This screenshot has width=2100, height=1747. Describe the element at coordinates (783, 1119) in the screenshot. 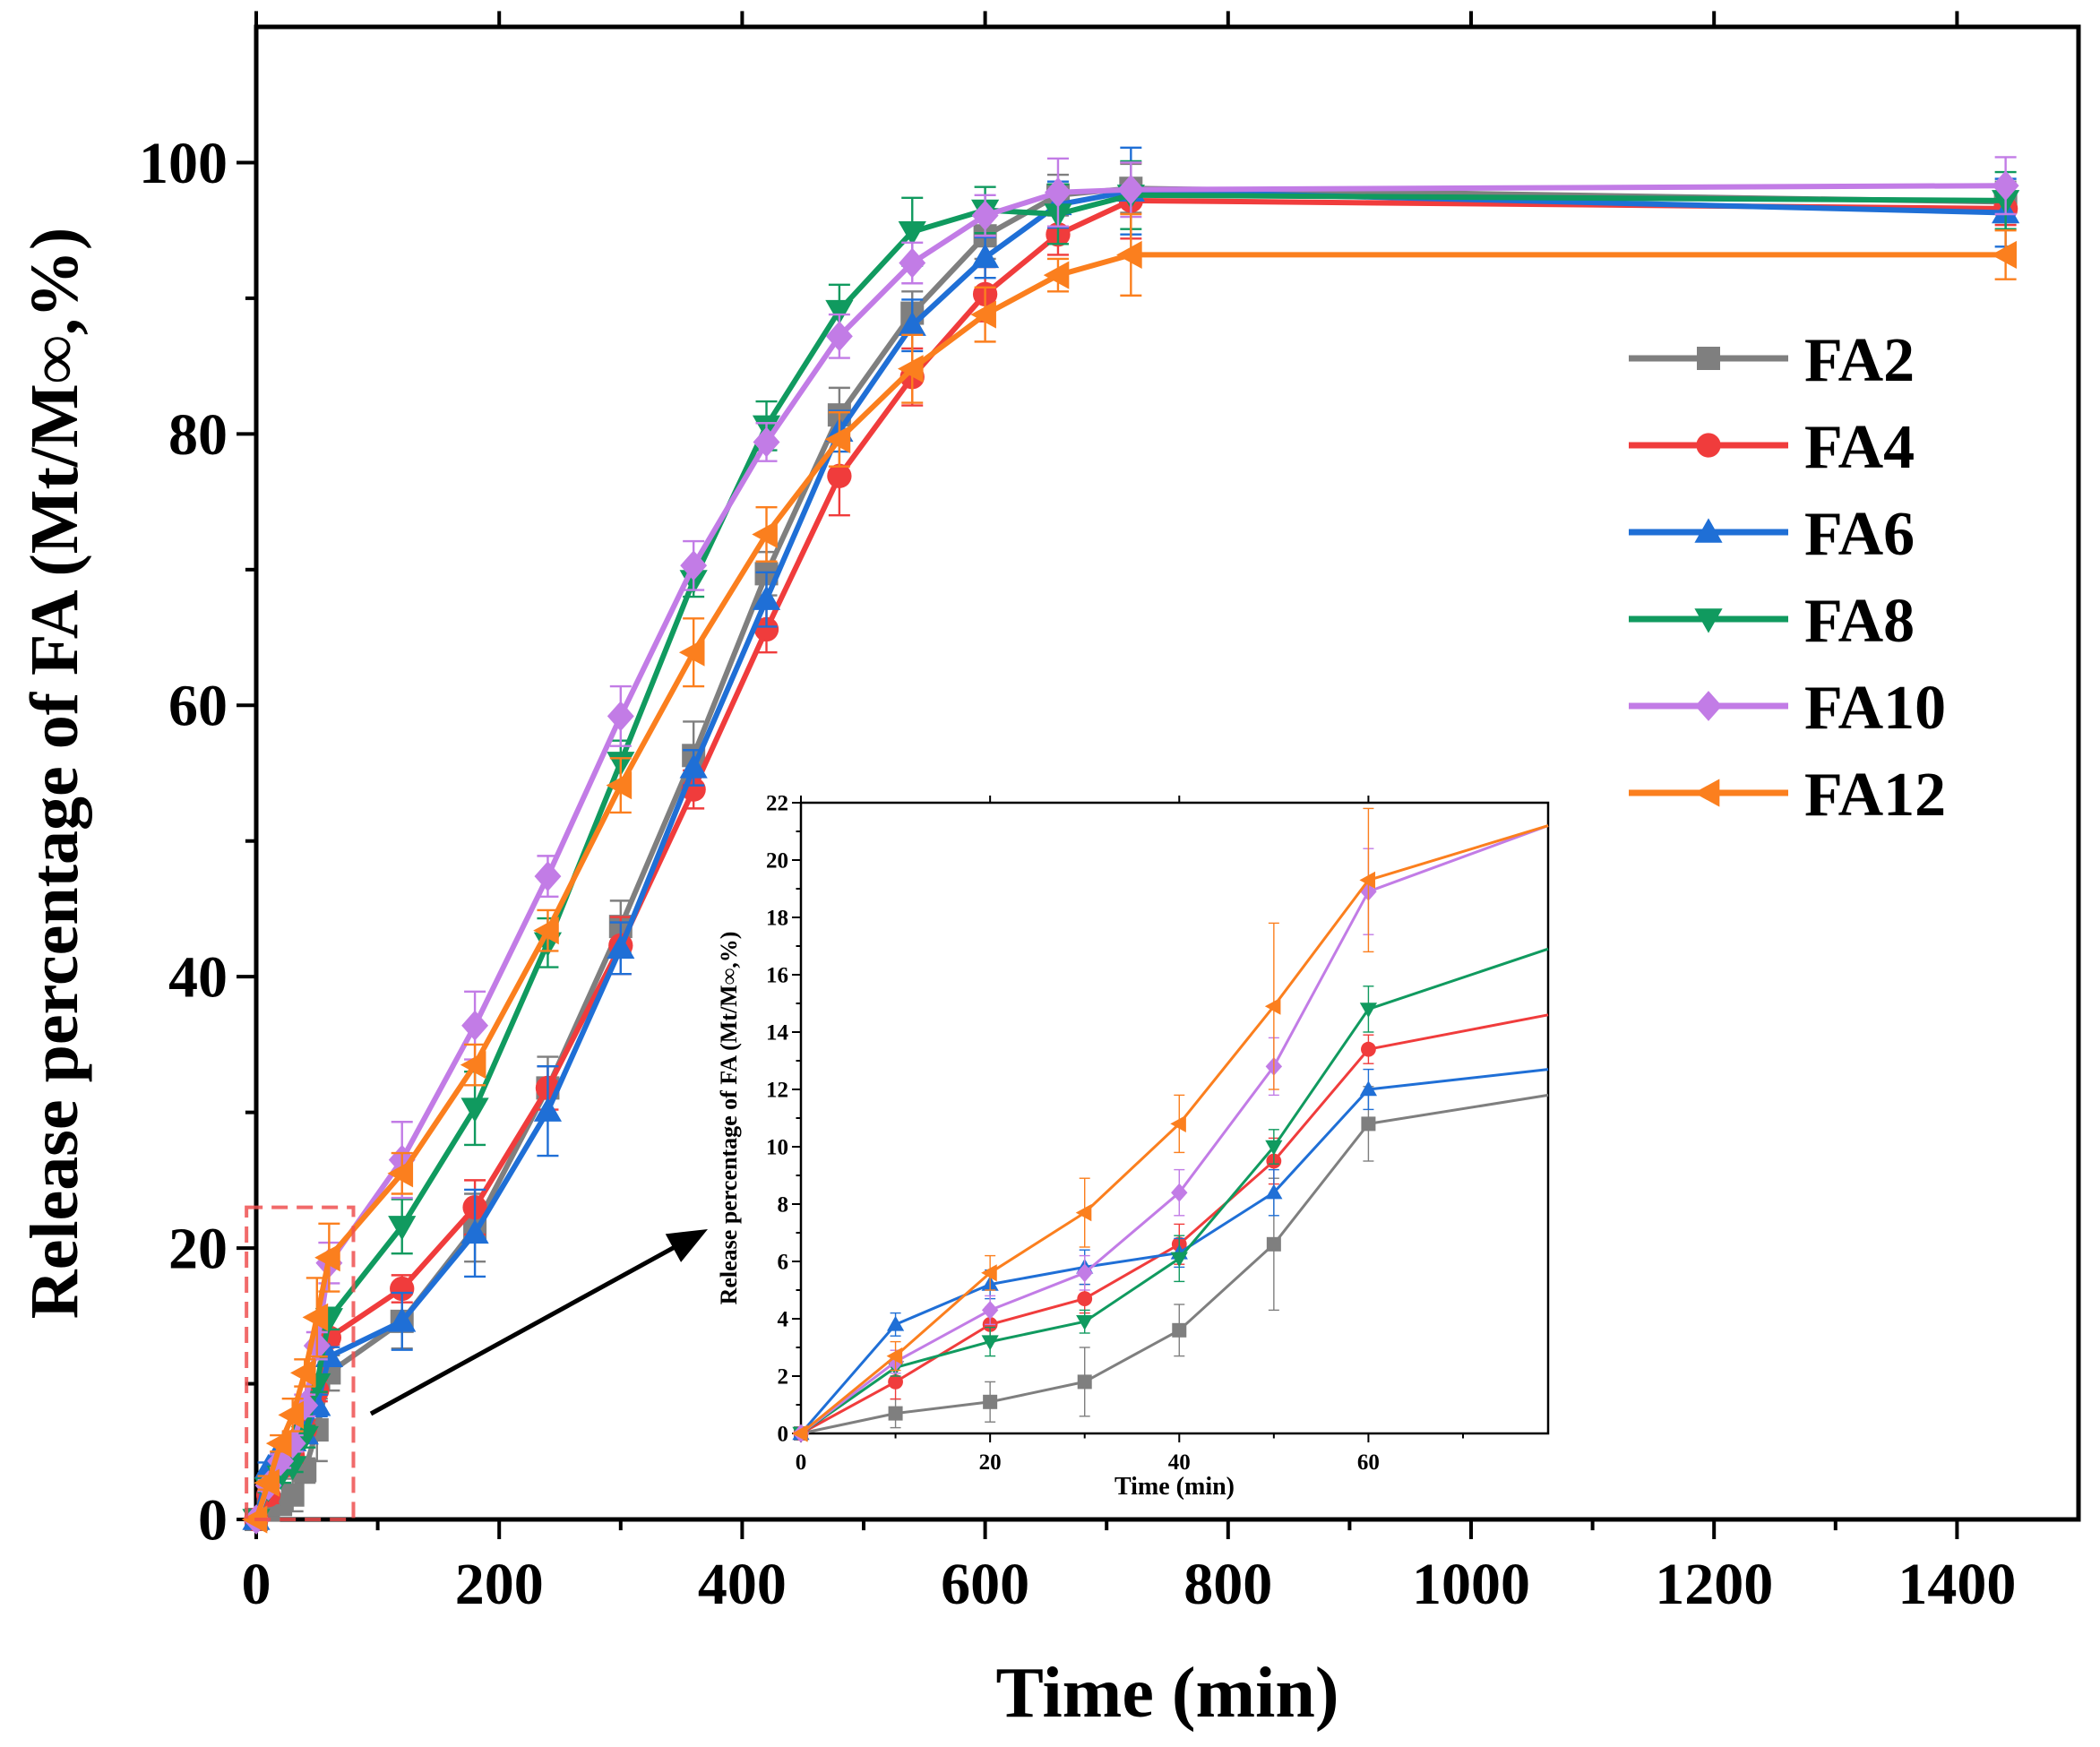

I see `inset-y-axis: 0 2 4 6 8 10 12 14 16 18 20 22` at that location.